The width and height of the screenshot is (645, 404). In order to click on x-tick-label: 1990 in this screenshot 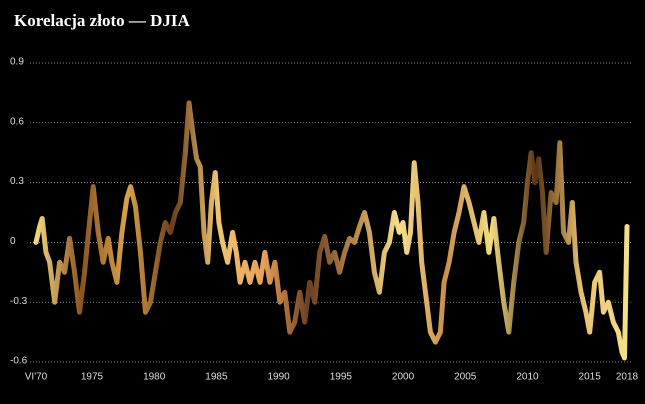, I will do `click(278, 377)`.